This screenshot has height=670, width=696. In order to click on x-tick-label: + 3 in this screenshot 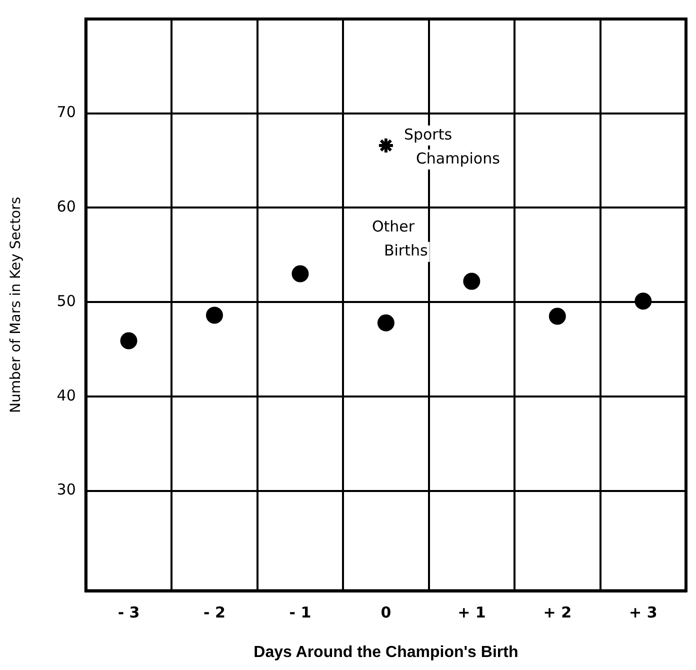, I will do `click(643, 613)`.